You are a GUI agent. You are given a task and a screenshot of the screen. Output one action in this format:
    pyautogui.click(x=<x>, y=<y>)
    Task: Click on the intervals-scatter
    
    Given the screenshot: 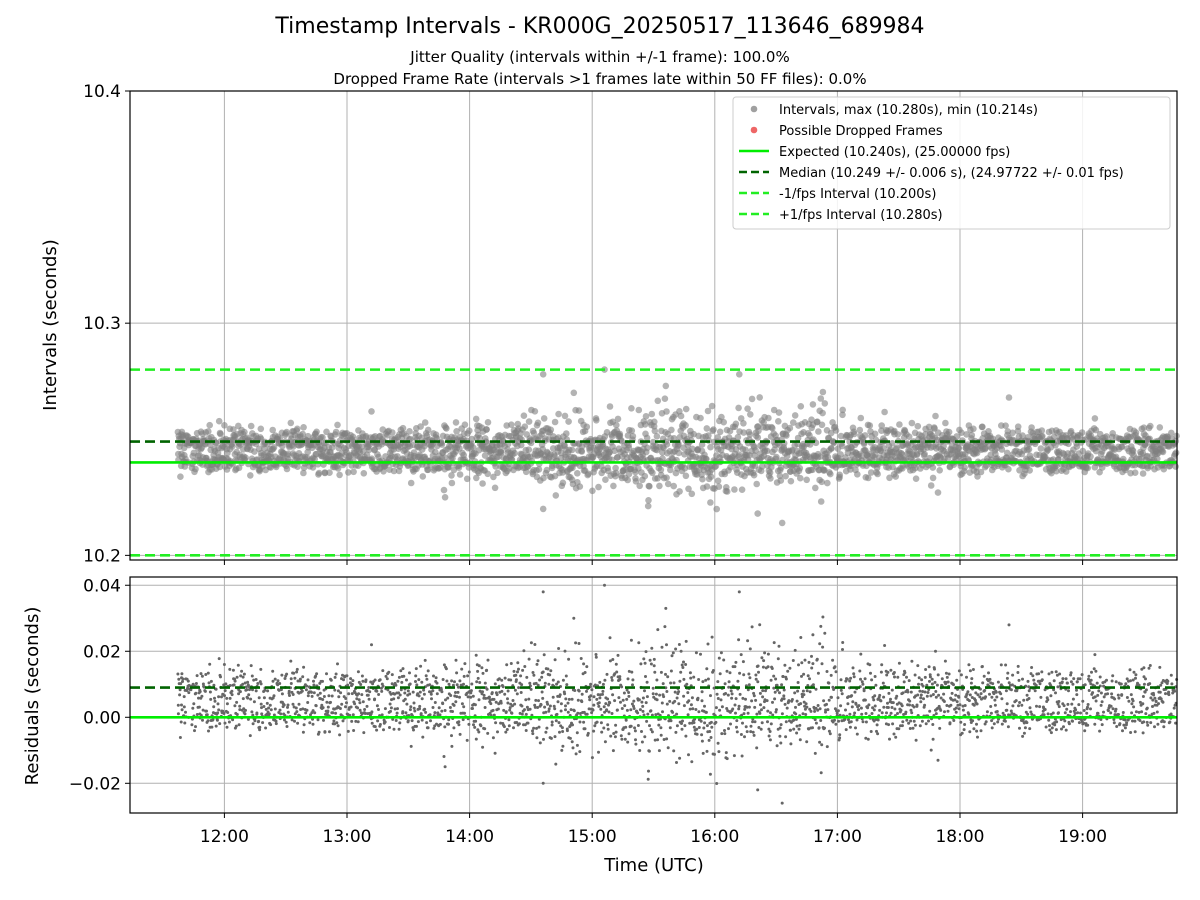 What is the action you would take?
    pyautogui.click(x=677, y=446)
    